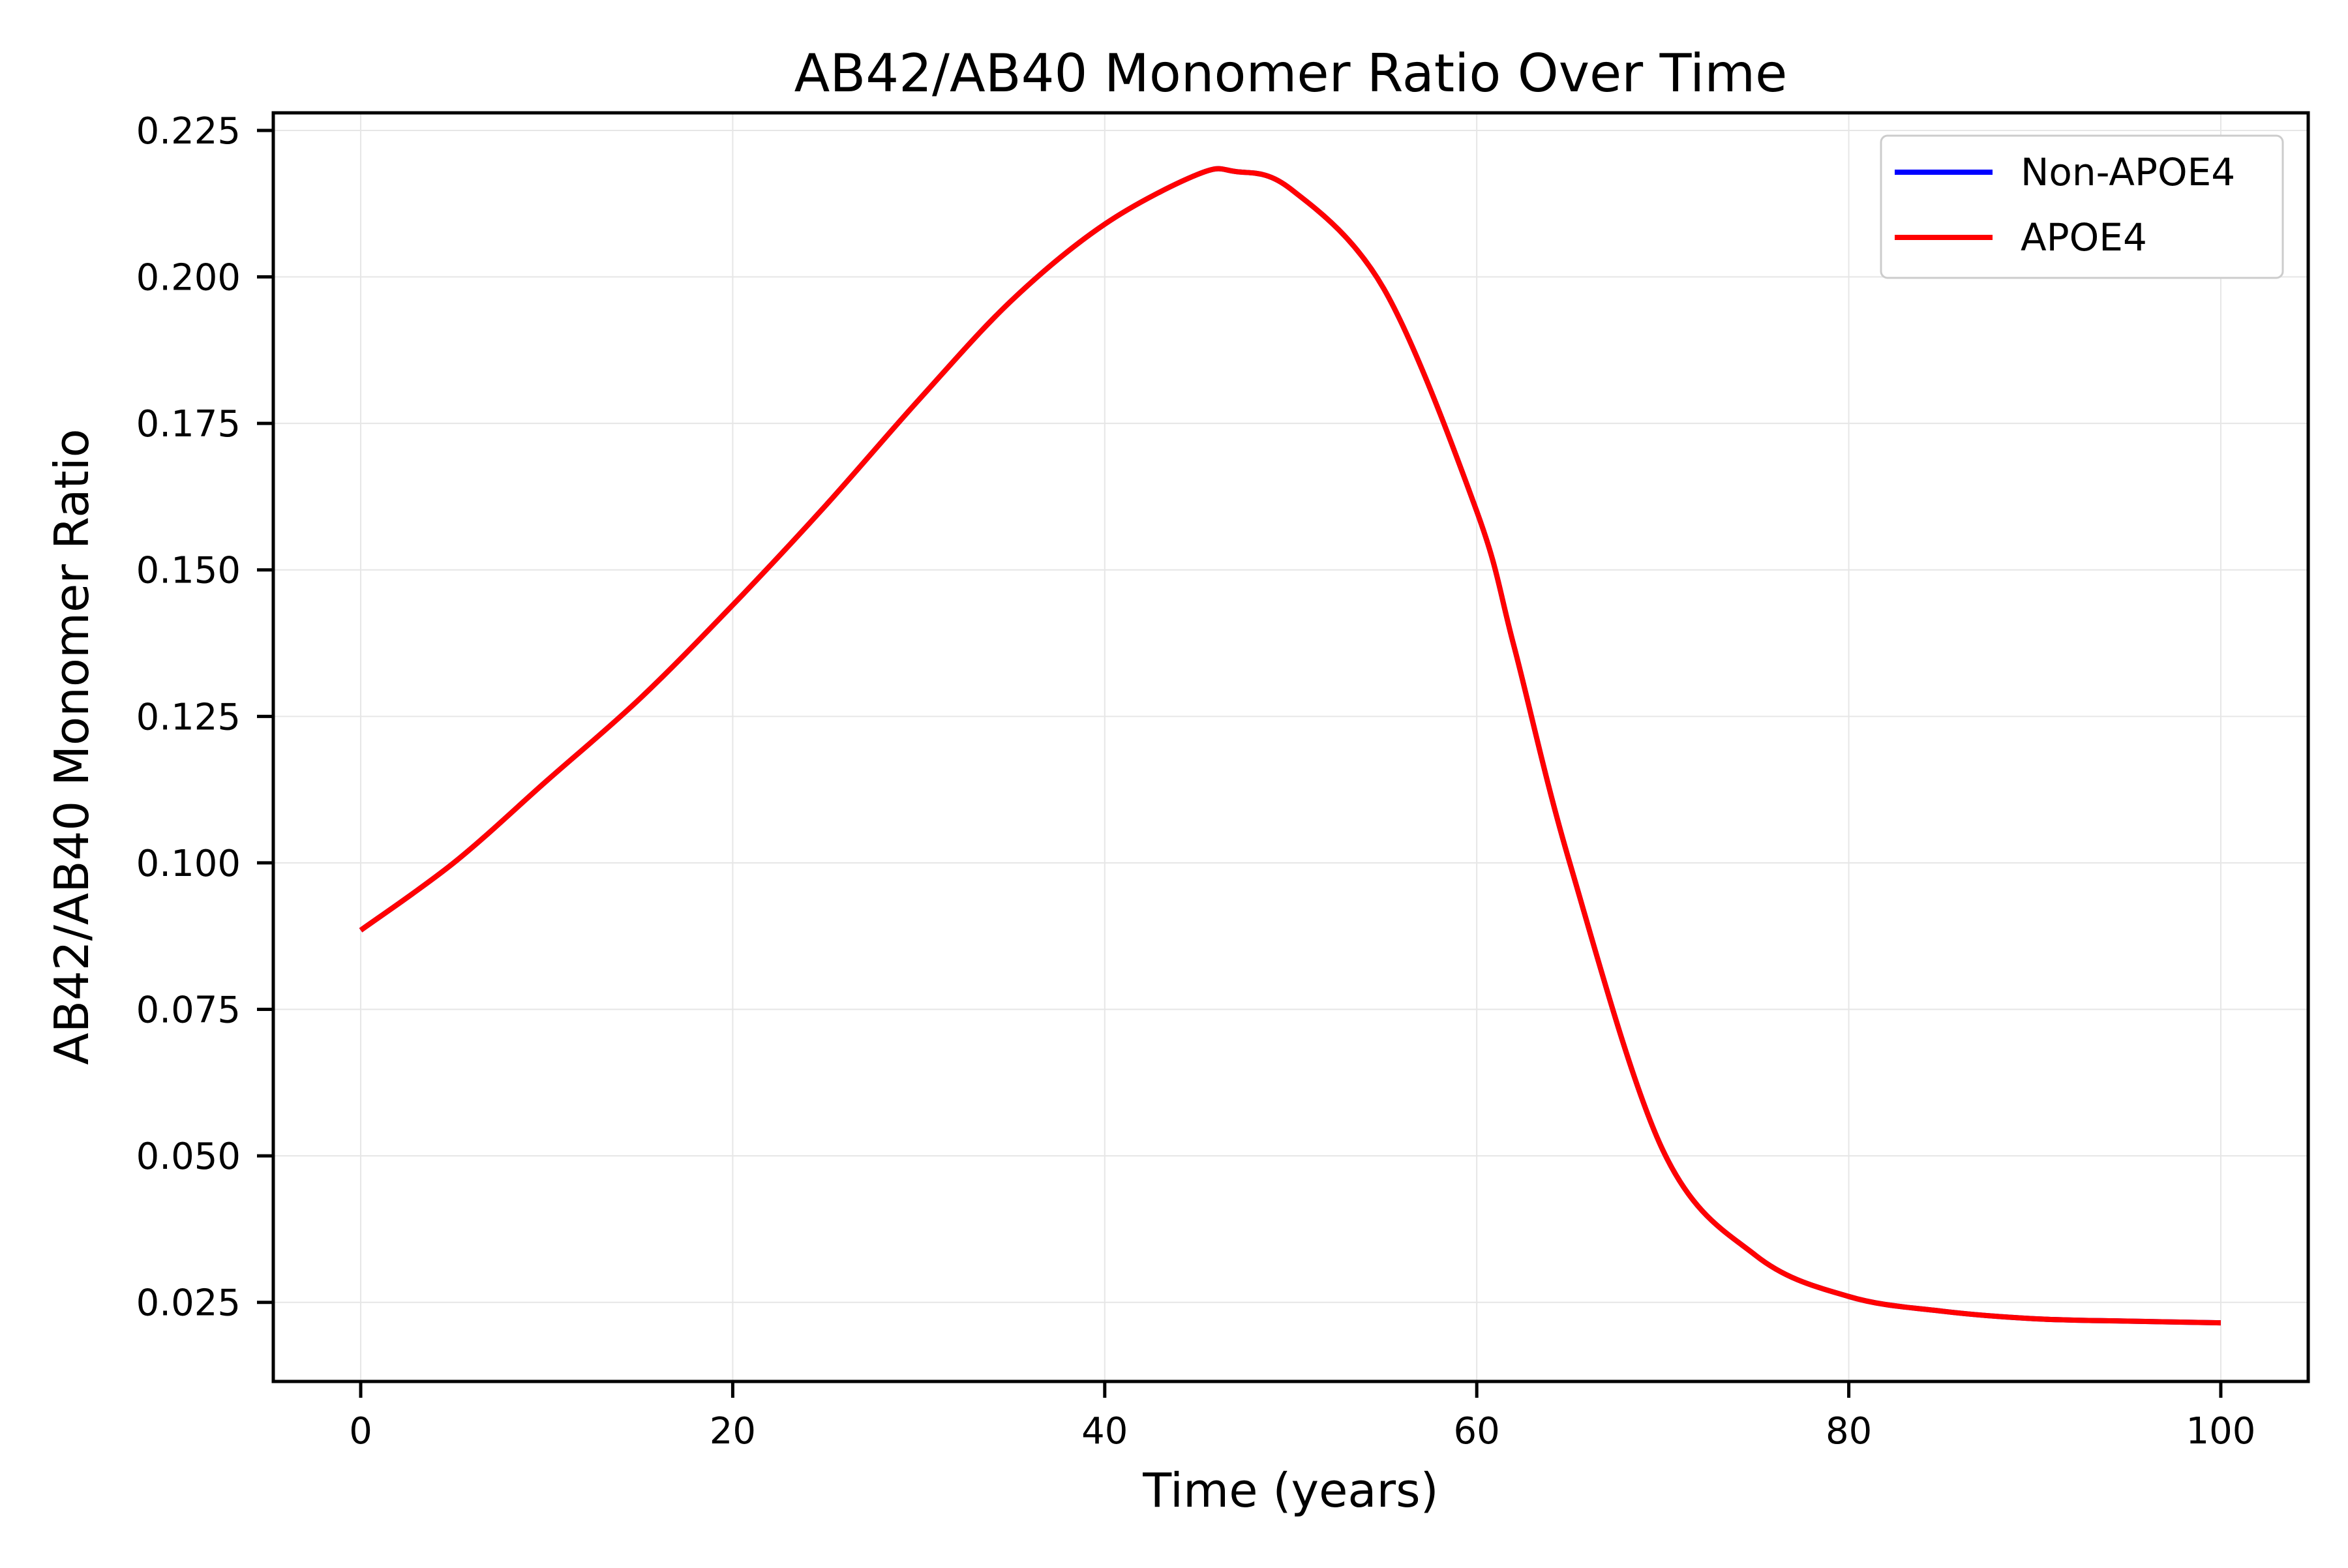 The height and width of the screenshot is (1568, 2348). I want to click on x-tick-label: 20, so click(733, 1431).